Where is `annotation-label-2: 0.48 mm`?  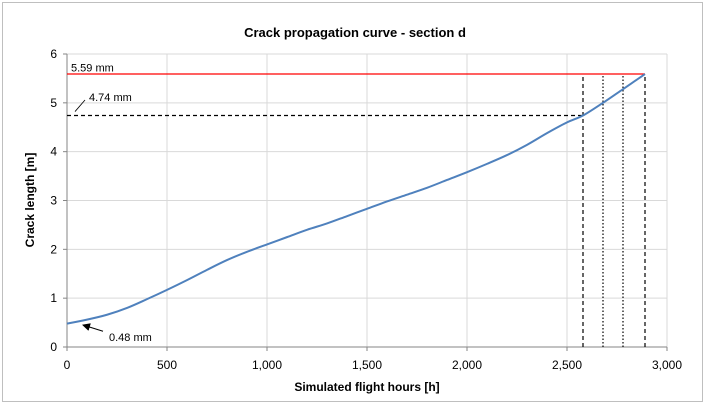
annotation-label-2: 0.48 mm is located at coordinates (130, 338).